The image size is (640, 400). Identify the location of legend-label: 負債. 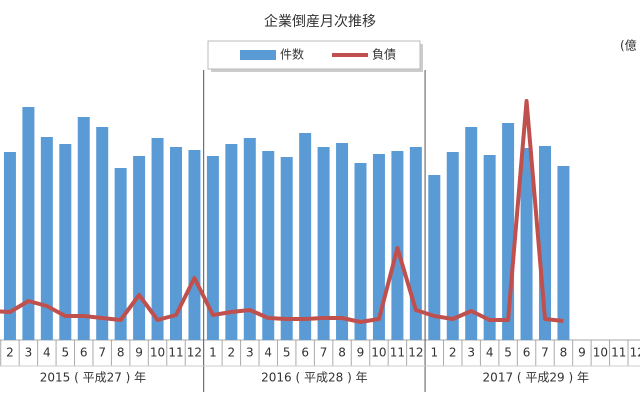
(384, 54).